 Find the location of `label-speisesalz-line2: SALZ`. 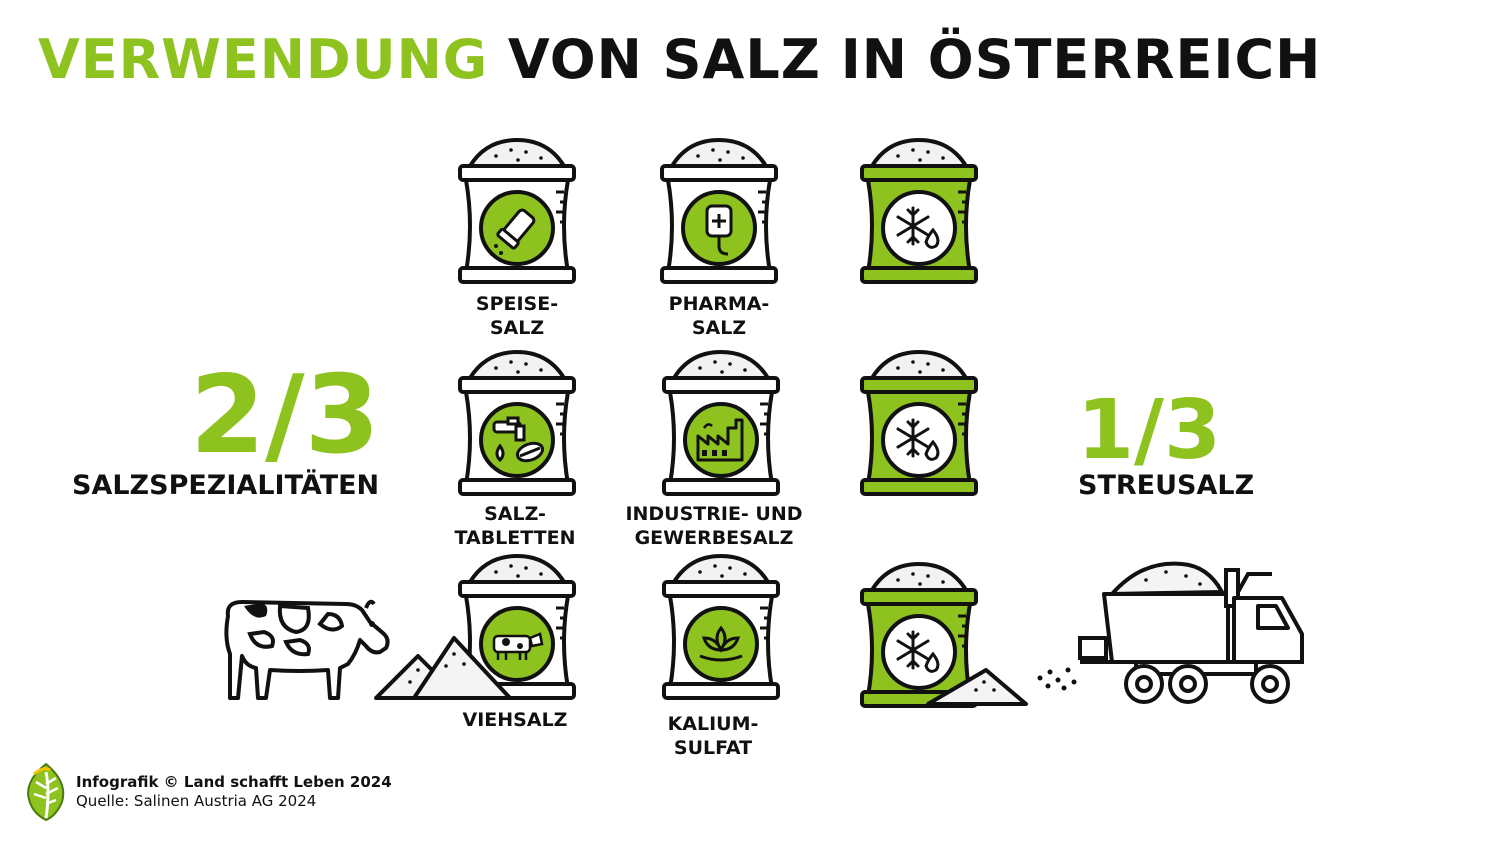

label-speisesalz-line2: SALZ is located at coordinates (517, 328).